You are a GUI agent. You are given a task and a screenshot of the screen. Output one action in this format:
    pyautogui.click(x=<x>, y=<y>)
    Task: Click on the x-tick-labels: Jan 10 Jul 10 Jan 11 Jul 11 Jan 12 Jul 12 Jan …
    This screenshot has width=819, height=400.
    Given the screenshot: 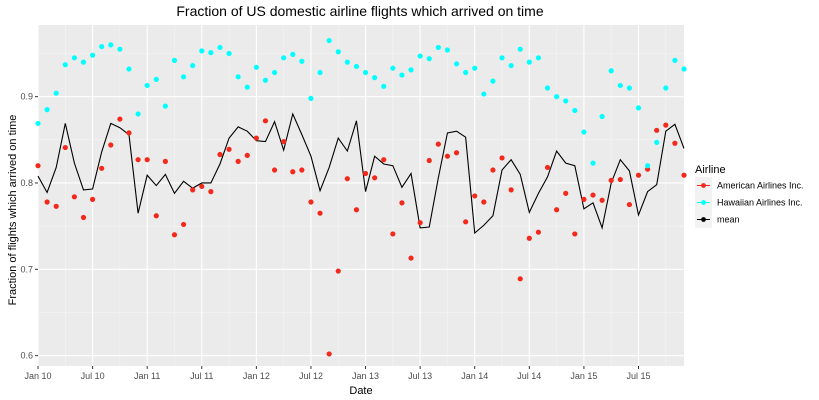 What is the action you would take?
    pyautogui.click(x=337, y=376)
    